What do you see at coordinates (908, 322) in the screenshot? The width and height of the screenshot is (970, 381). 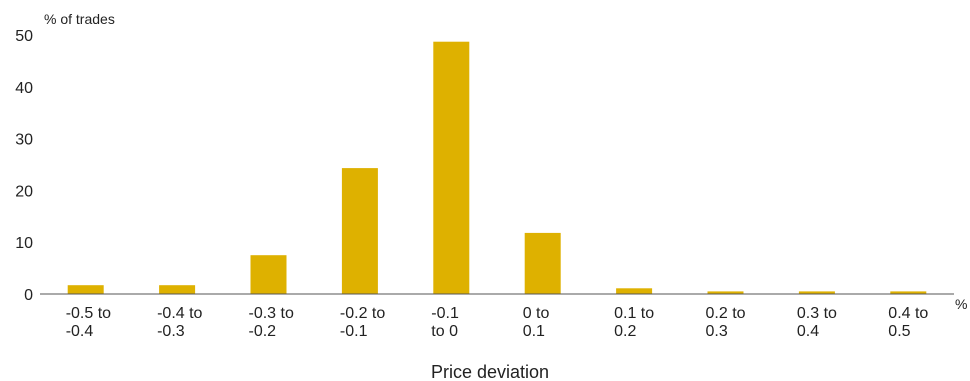 I see `x-tick-label: 0.4 to 0.5` at bounding box center [908, 322].